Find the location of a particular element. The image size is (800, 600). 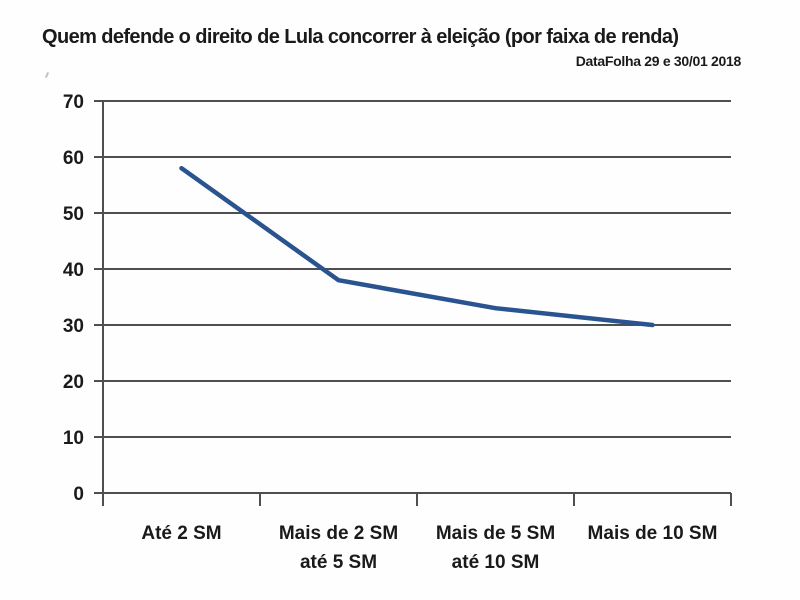

y-tick-label: 10 is located at coordinates (73, 438).